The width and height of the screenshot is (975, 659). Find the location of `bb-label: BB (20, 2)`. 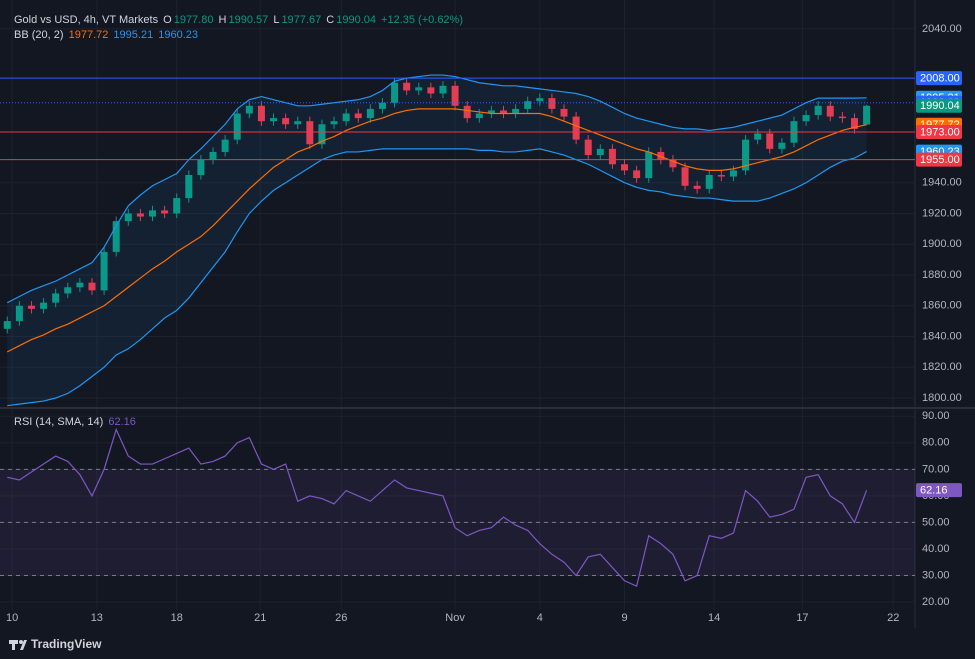

bb-label: BB (20, 2) is located at coordinates (39, 35).